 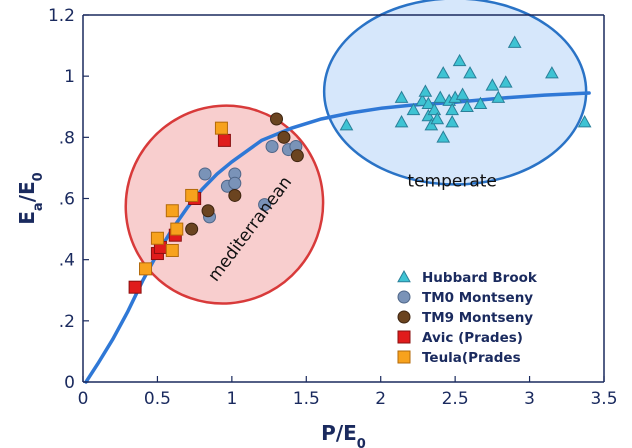 What do you see at coordinates (67, 322) in the screenshot?
I see `y-tick-label: .2` at bounding box center [67, 322].